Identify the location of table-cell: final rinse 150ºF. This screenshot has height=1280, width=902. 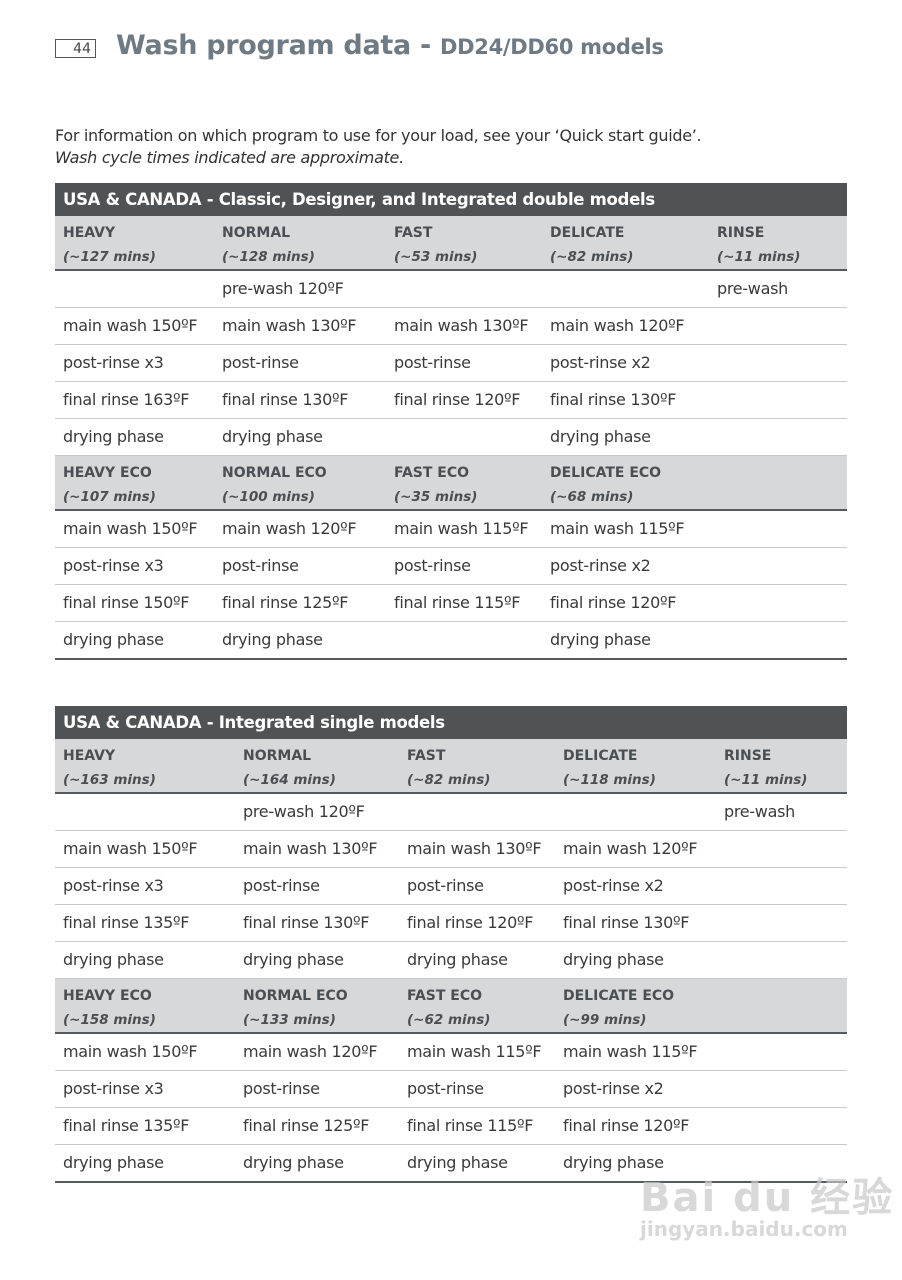
(126, 602).